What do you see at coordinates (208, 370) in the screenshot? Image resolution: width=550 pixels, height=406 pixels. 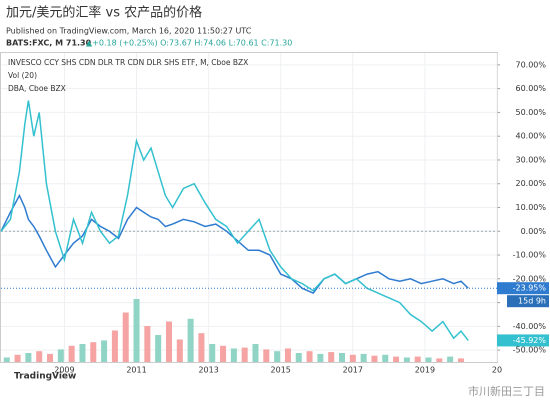 I see `x-tick-label: 2013` at bounding box center [208, 370].